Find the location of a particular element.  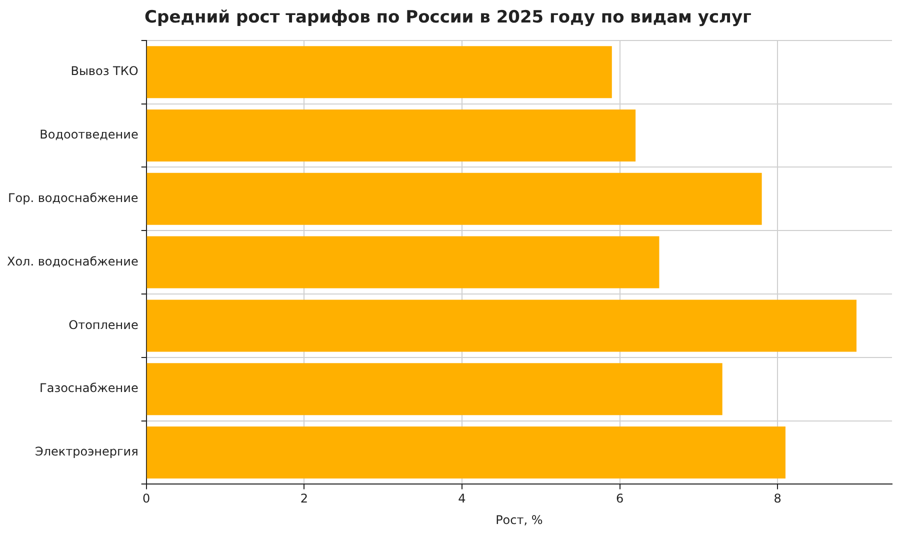

chart-title: Средний рост тарифов по России в 2025 году по видам услуг is located at coordinates (448, 18).